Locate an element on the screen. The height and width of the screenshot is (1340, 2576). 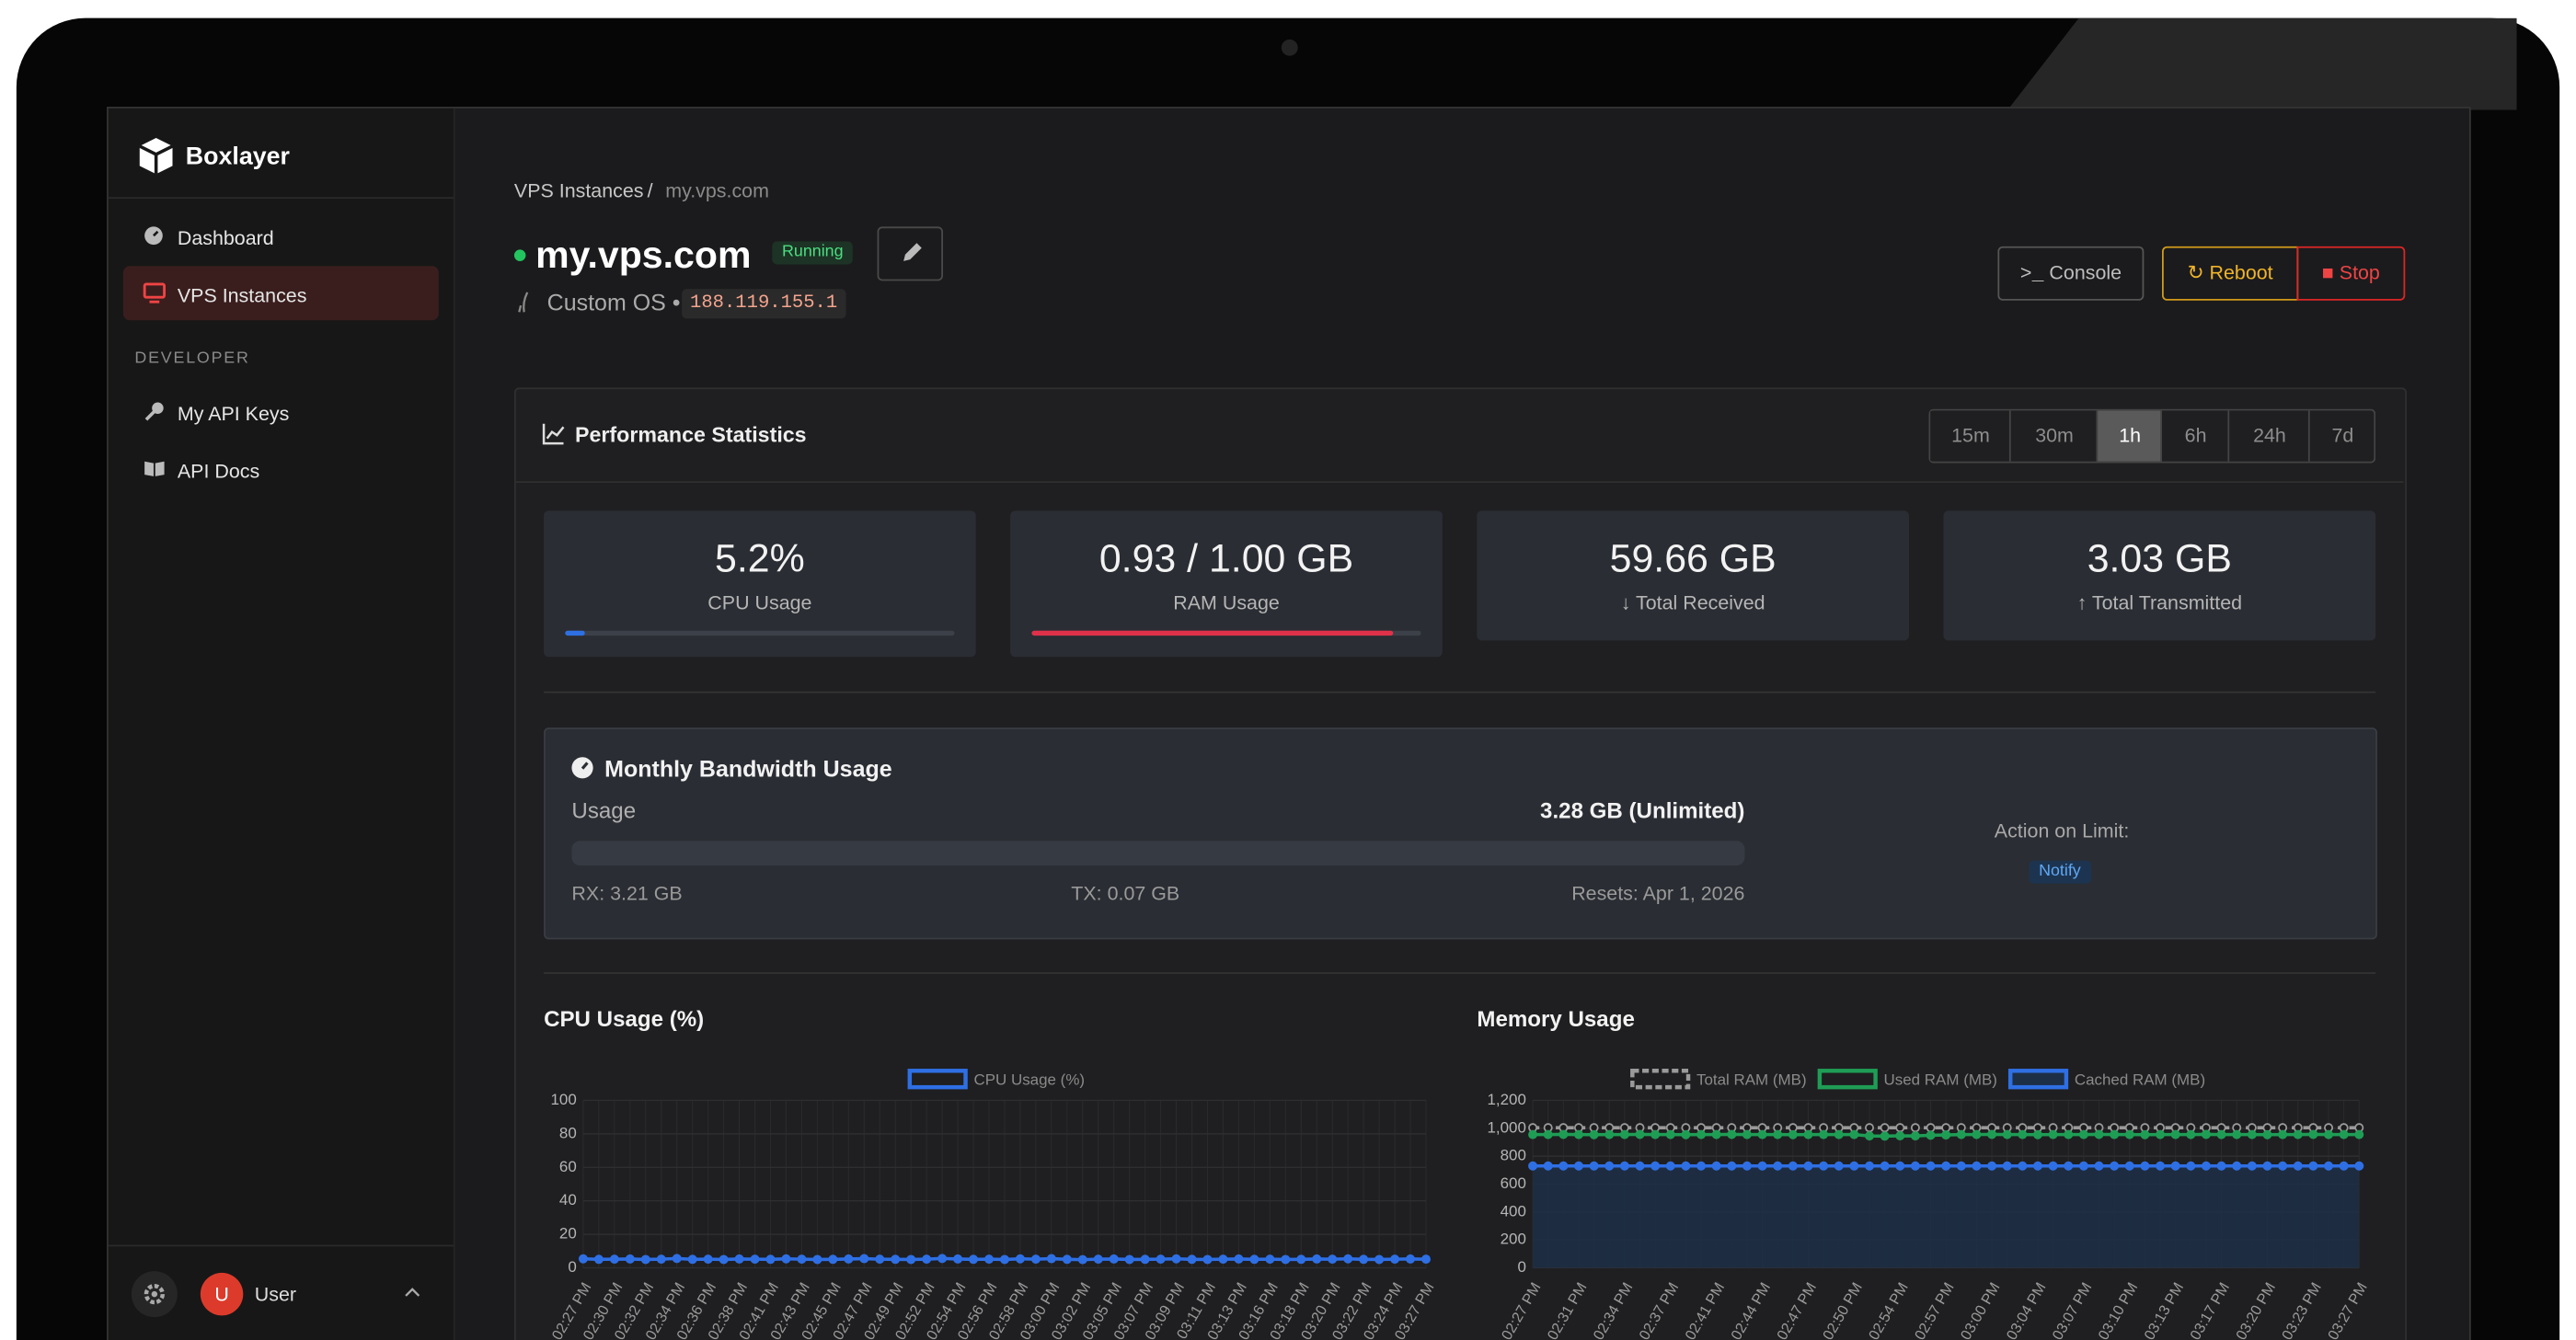
divider is located at coordinates (1460, 692).